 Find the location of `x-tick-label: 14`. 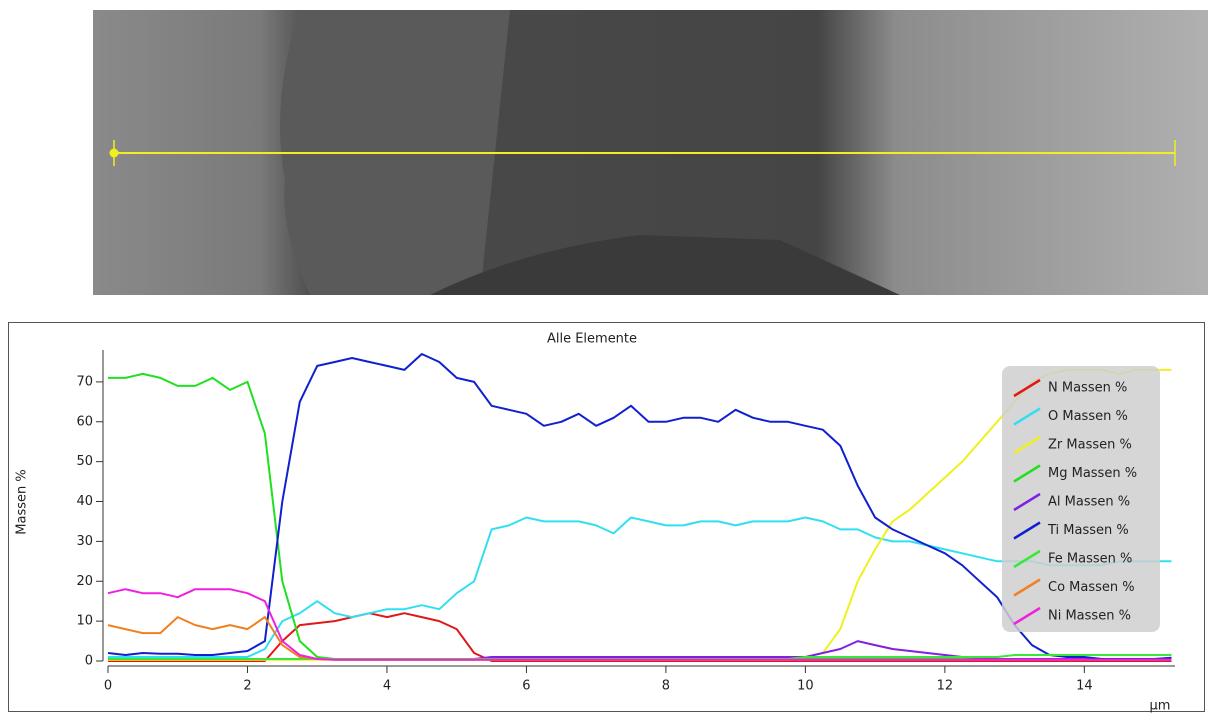

x-tick-label: 14 is located at coordinates (1084, 686).